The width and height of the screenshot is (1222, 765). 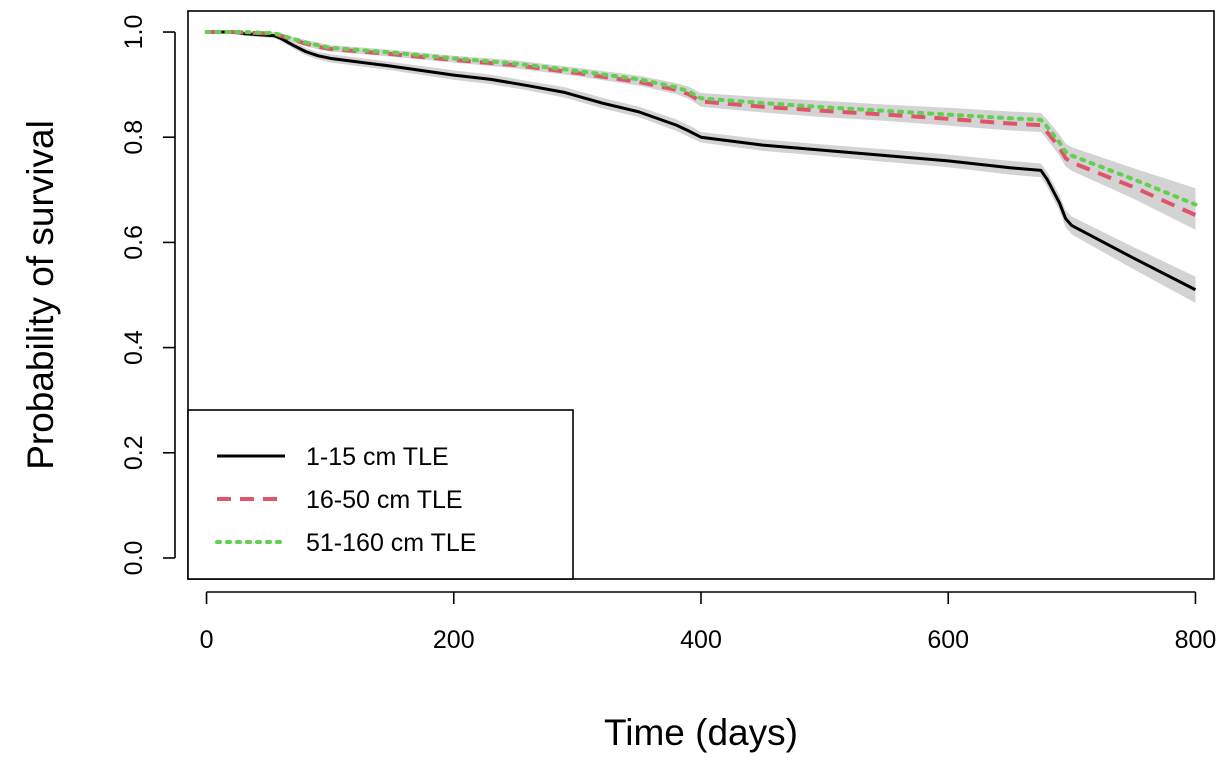 I want to click on y-tick-label: 0.8, so click(x=134, y=137).